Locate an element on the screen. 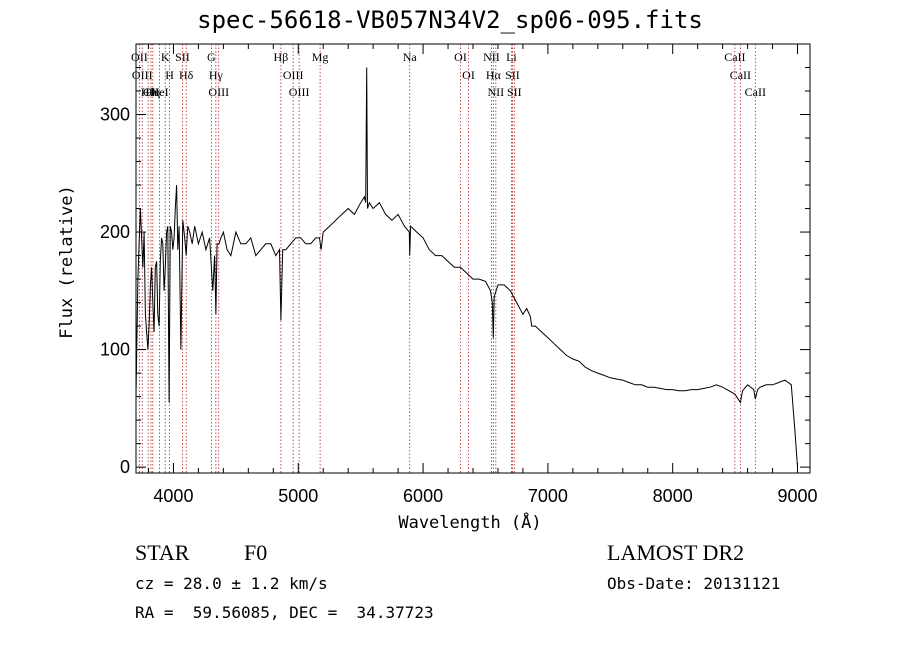 The height and width of the screenshot is (649, 900). y-axis-label: Flux (relative) is located at coordinates (67, 262).